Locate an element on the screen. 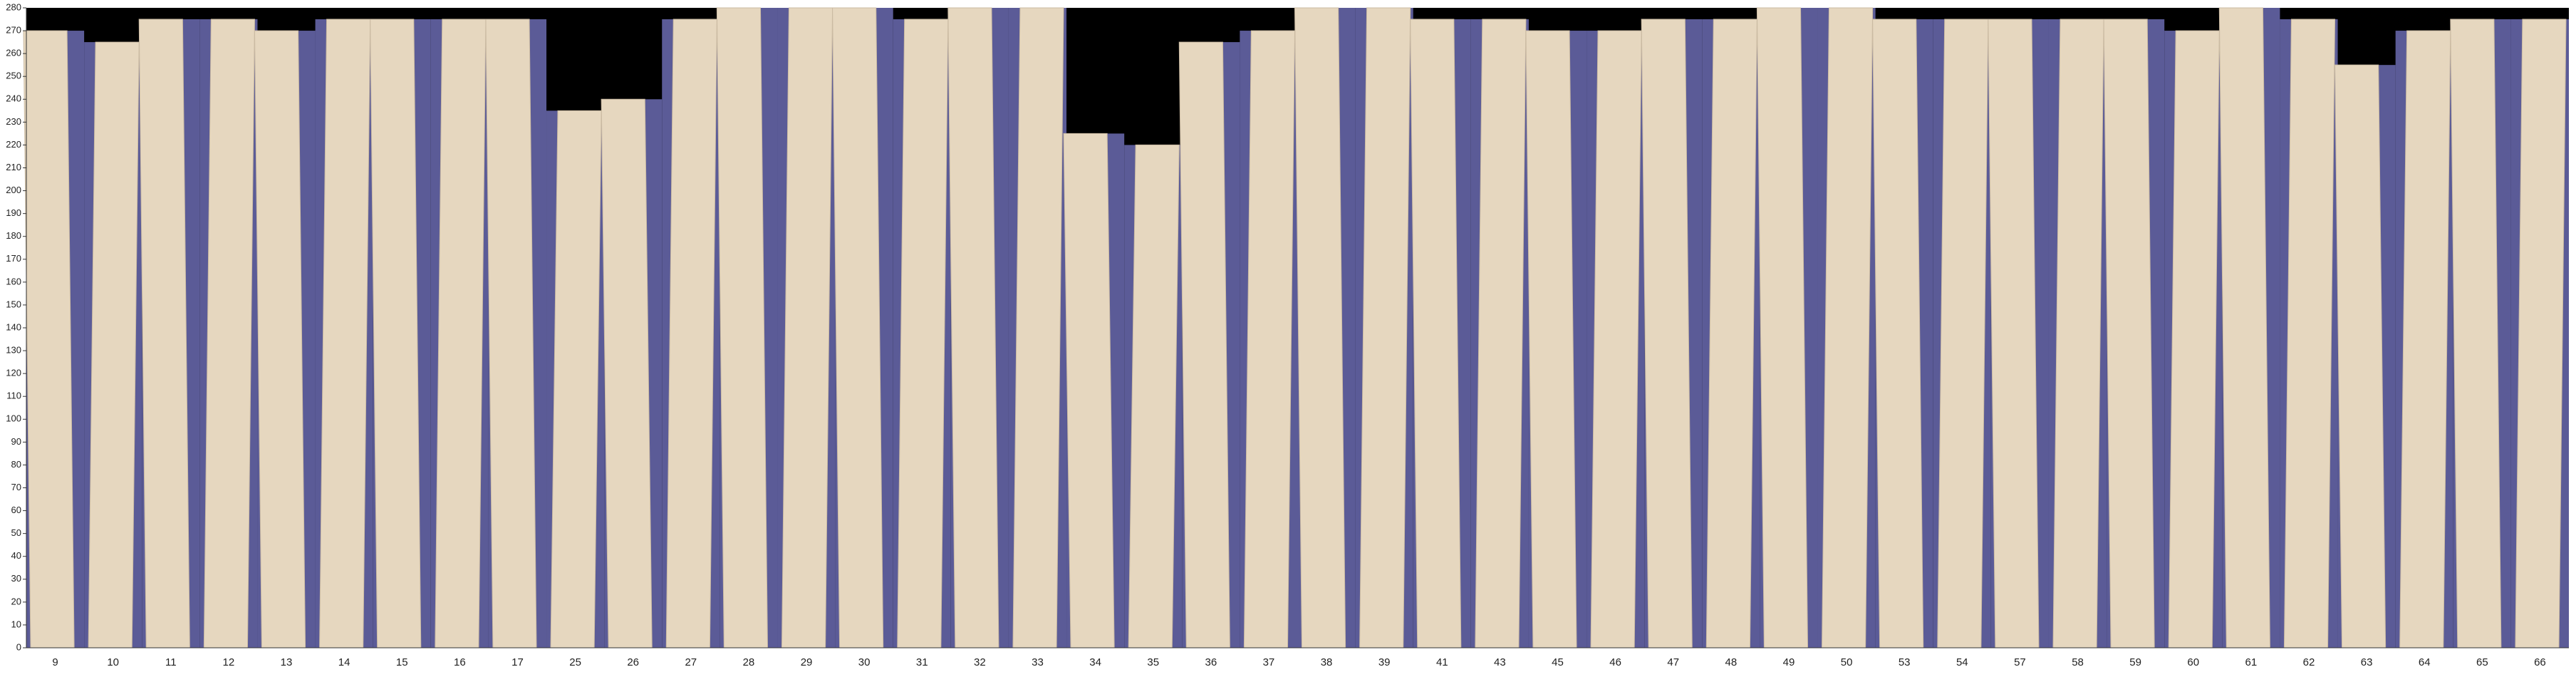 This screenshot has width=2576, height=677. x-tick-label: 66 is located at coordinates (2540, 662).